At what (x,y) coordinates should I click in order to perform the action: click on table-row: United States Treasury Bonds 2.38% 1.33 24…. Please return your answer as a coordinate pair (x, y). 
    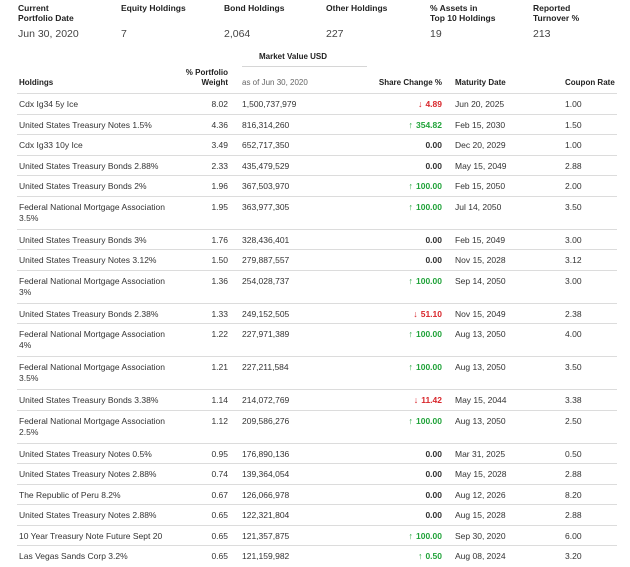
    Looking at the image, I should click on (317, 313).